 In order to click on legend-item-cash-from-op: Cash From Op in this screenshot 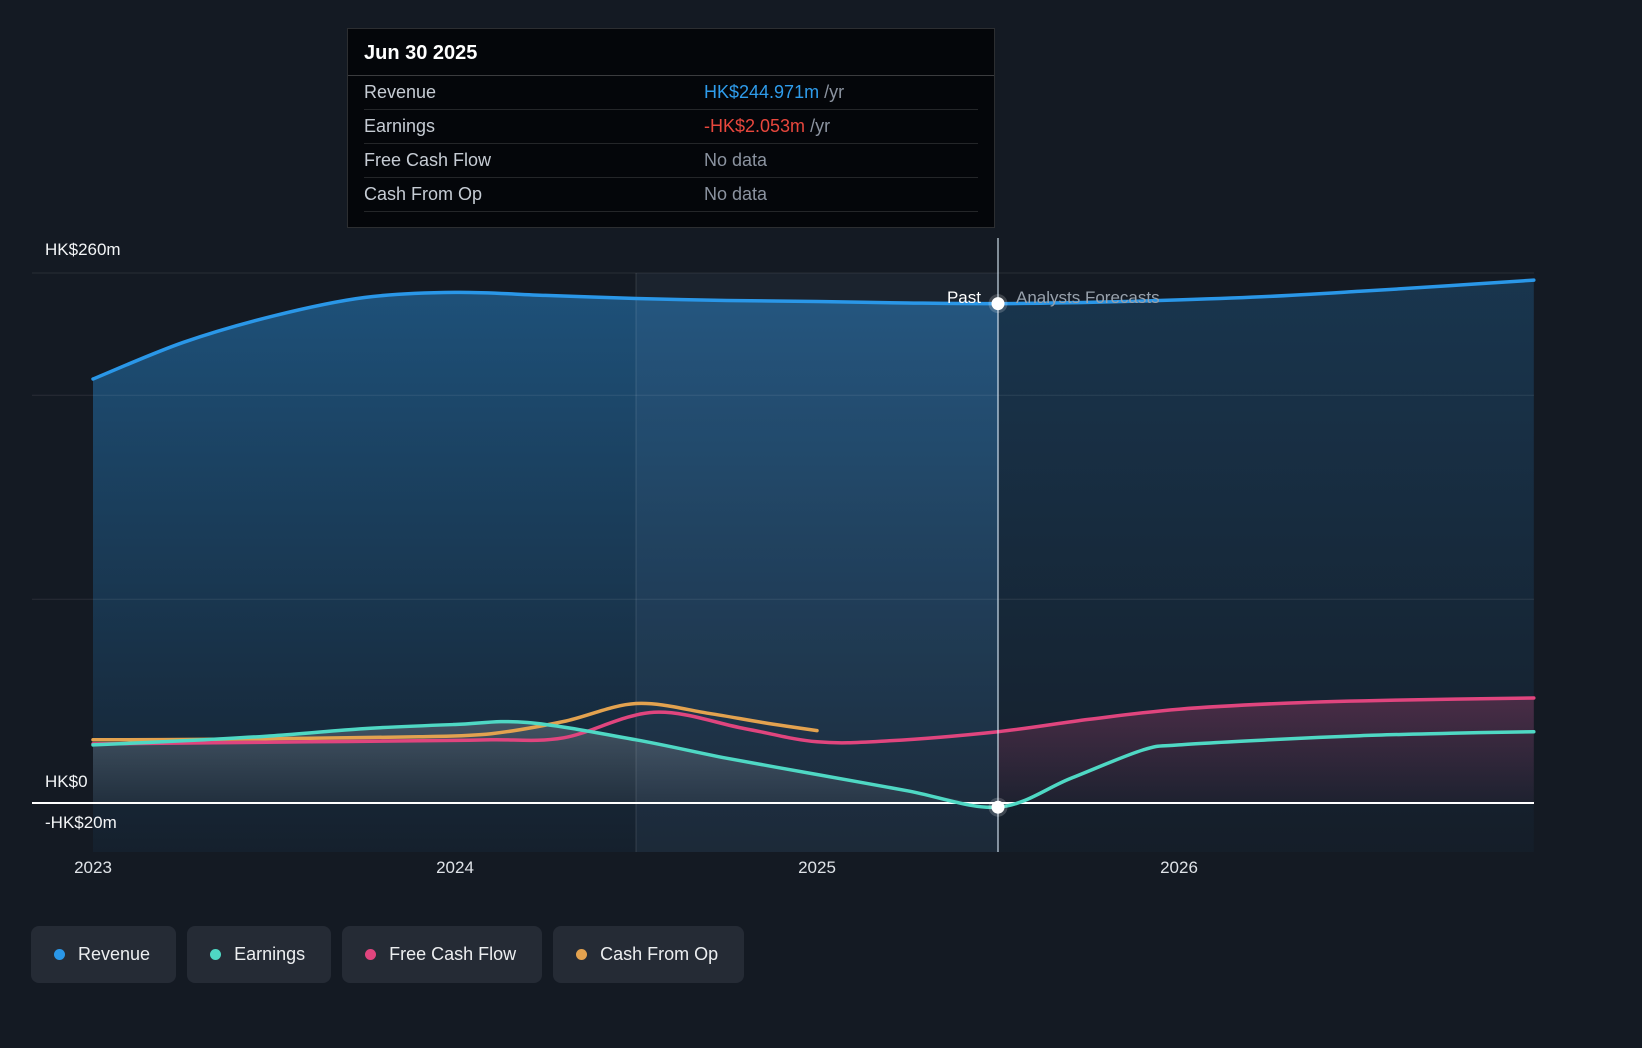, I will do `click(649, 954)`.